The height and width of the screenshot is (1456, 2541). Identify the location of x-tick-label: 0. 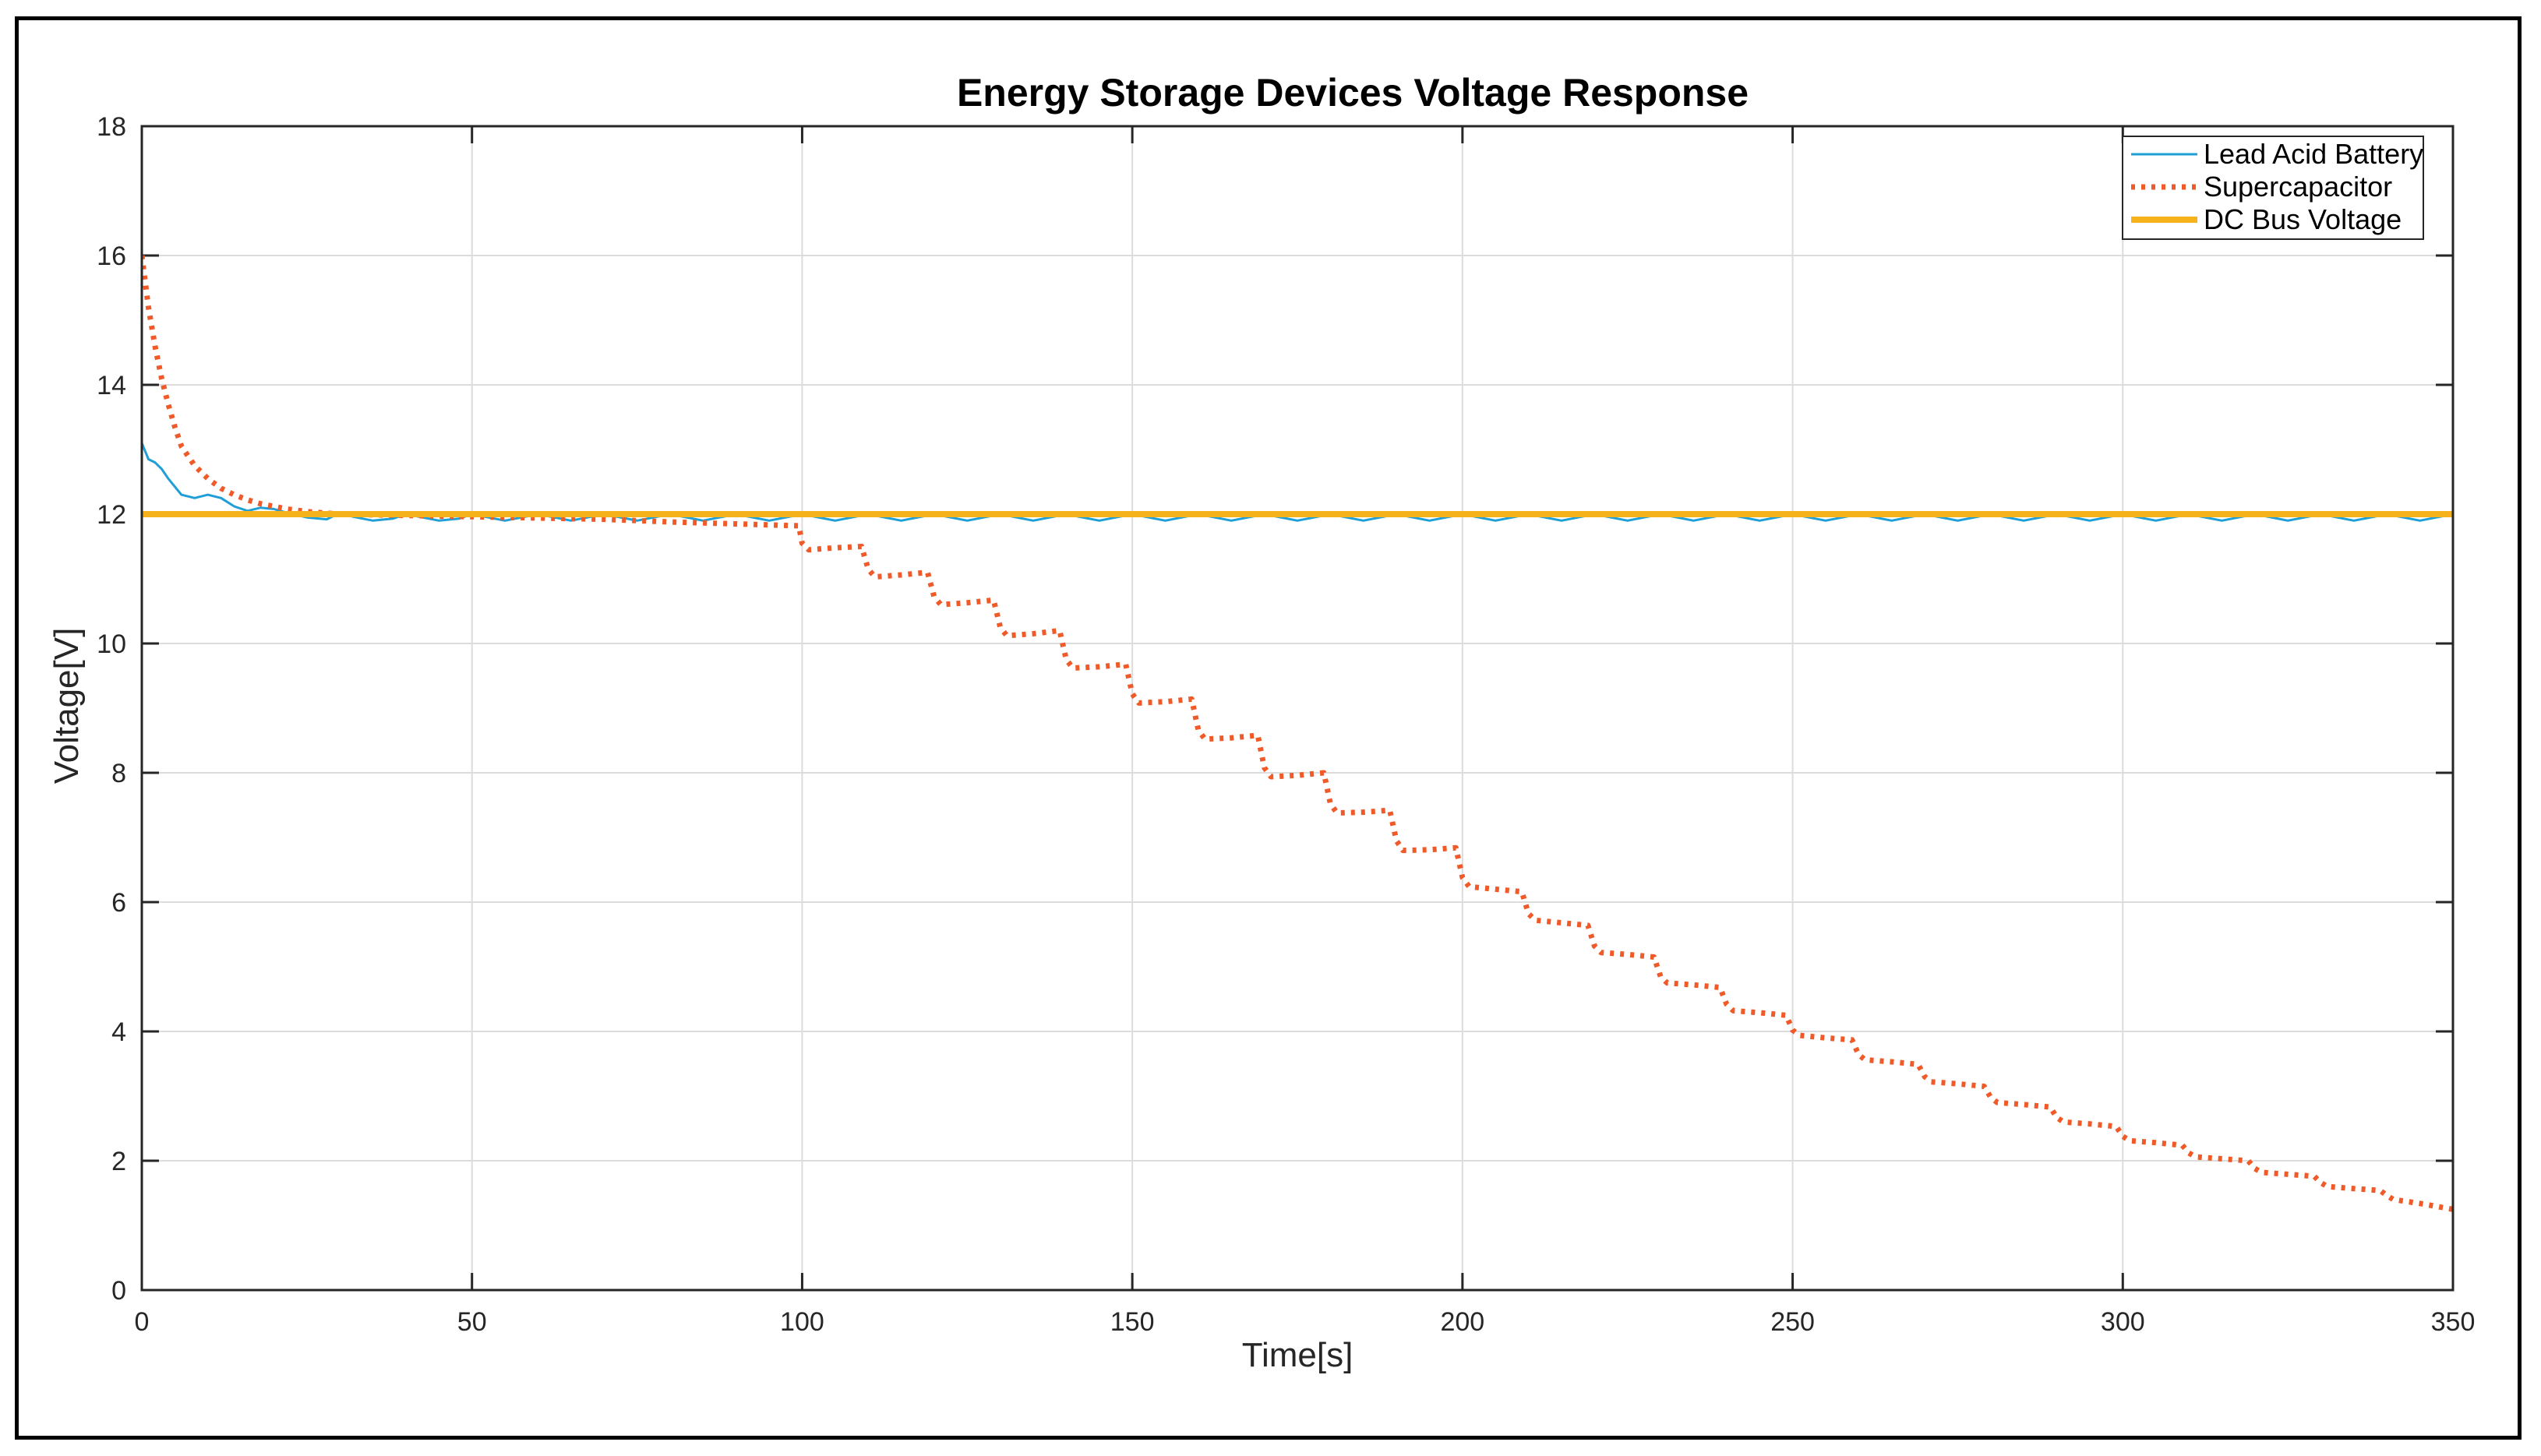
(142, 1322).